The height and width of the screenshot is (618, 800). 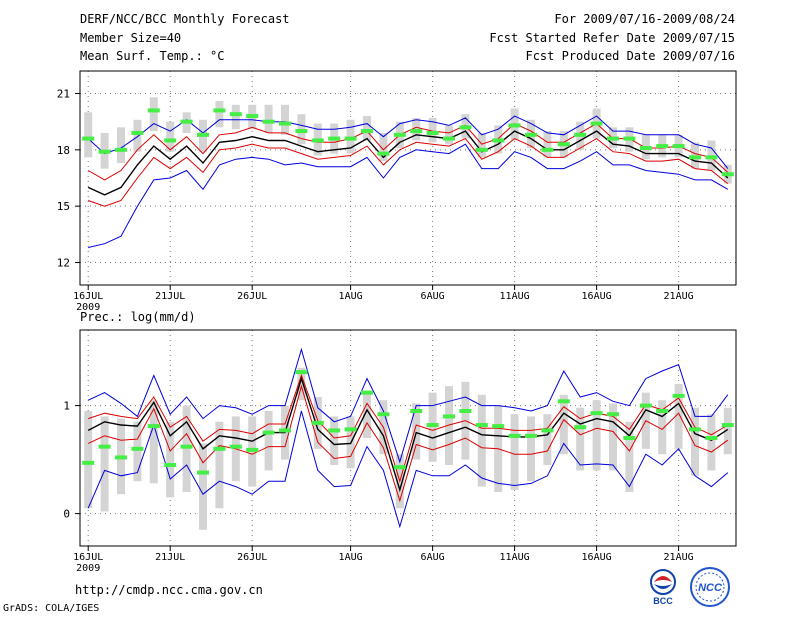 I want to click on prec-ytick-label: 1, so click(x=66, y=406).